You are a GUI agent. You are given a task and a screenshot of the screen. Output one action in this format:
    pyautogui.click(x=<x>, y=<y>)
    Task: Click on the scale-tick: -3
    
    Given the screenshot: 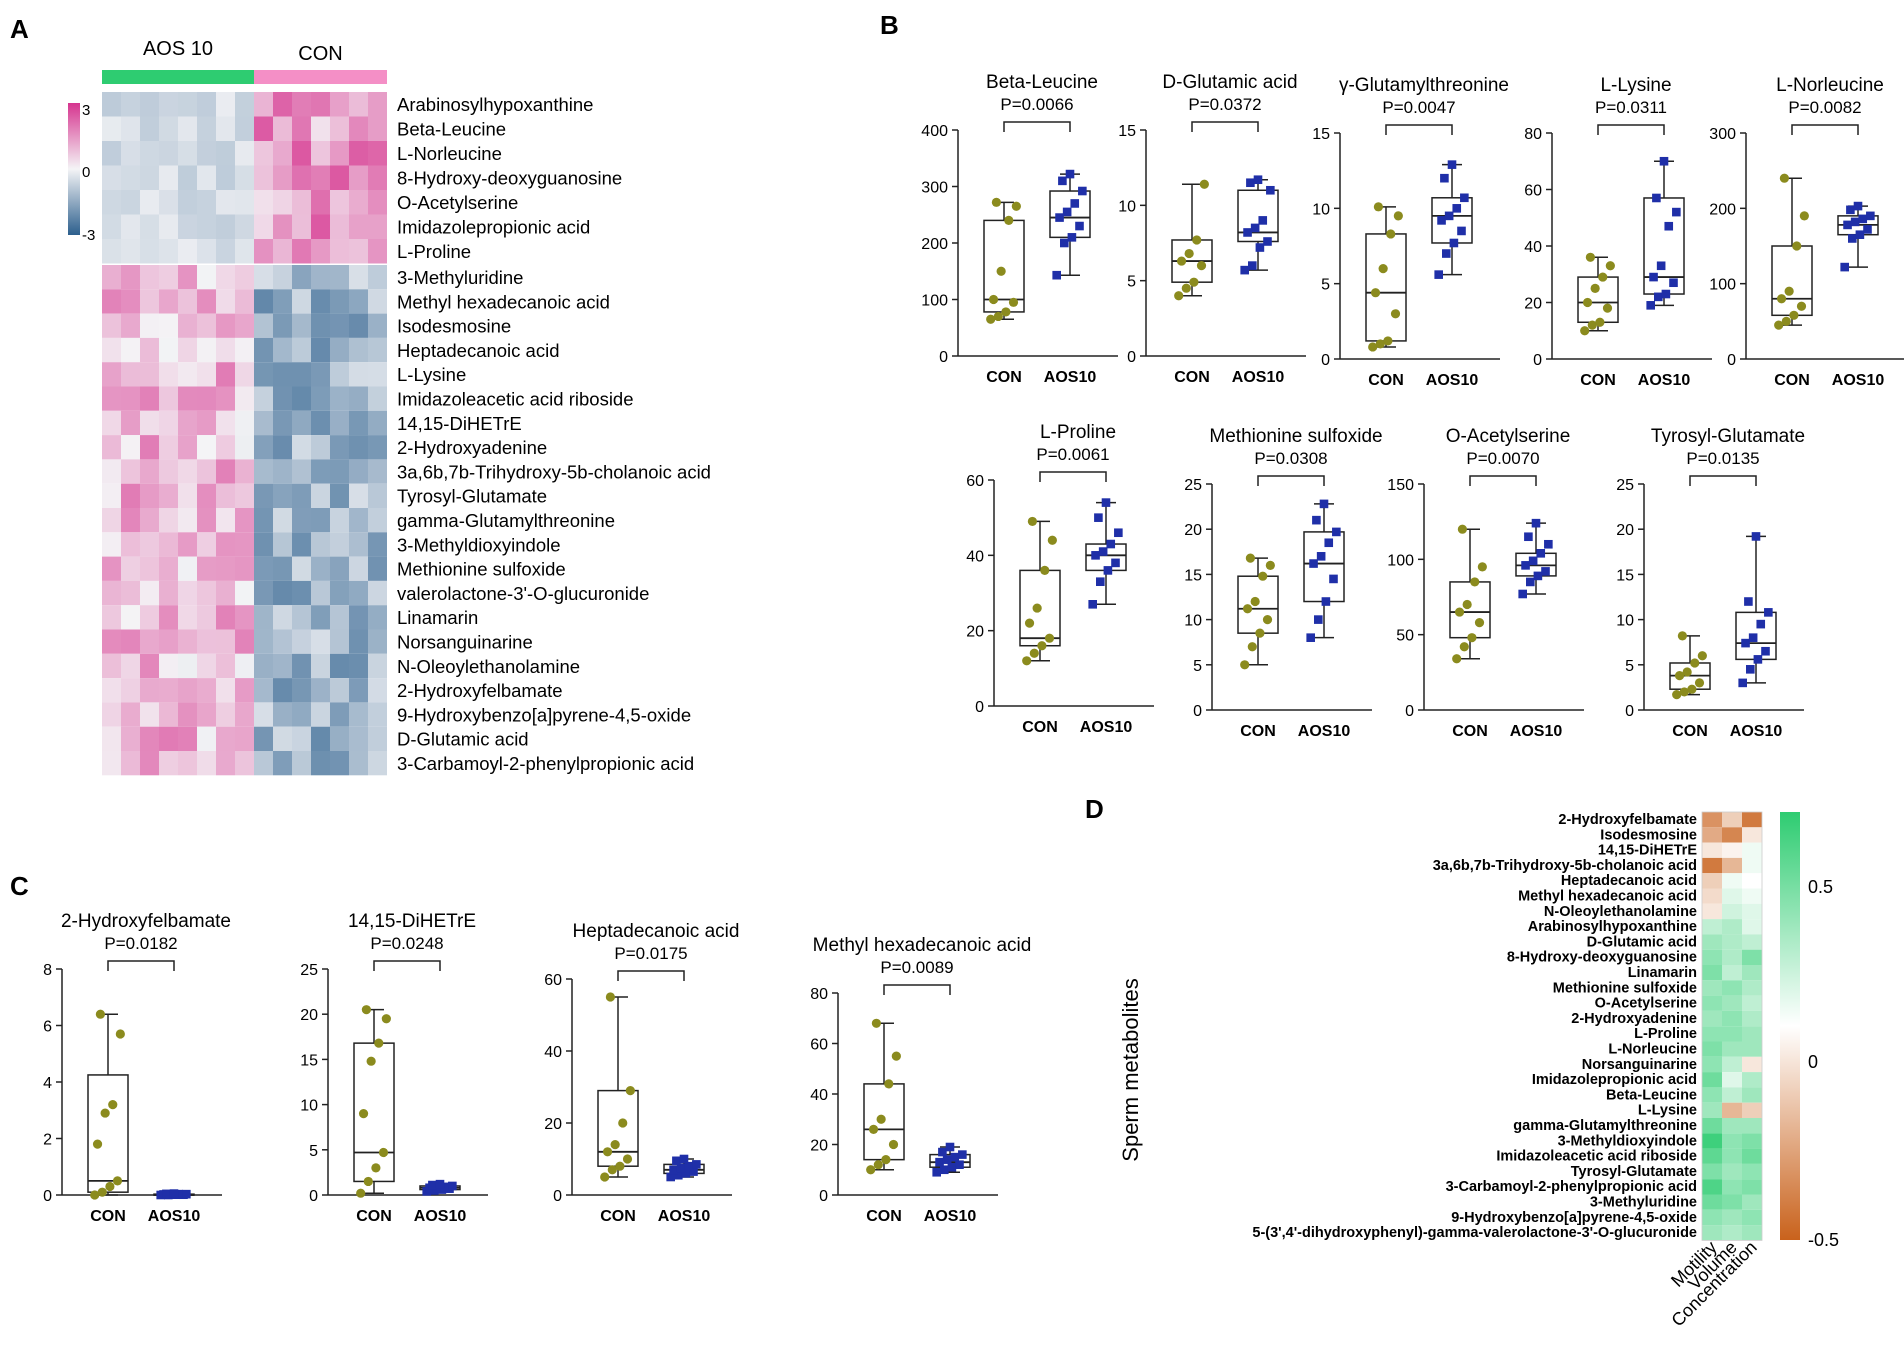 What is the action you would take?
    pyautogui.click(x=88, y=235)
    